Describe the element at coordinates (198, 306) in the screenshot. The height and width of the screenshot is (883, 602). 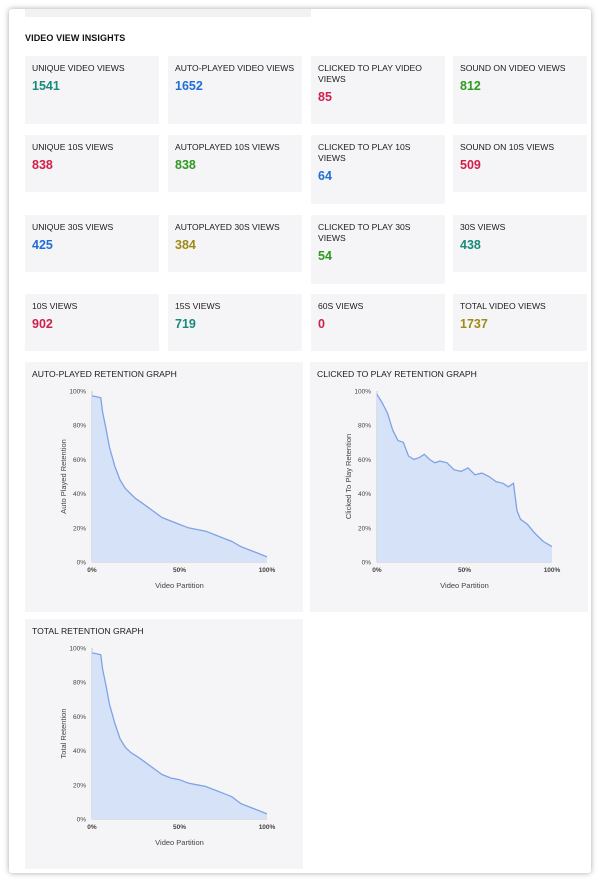
I see `metric-label: 15S VIEWS` at that location.